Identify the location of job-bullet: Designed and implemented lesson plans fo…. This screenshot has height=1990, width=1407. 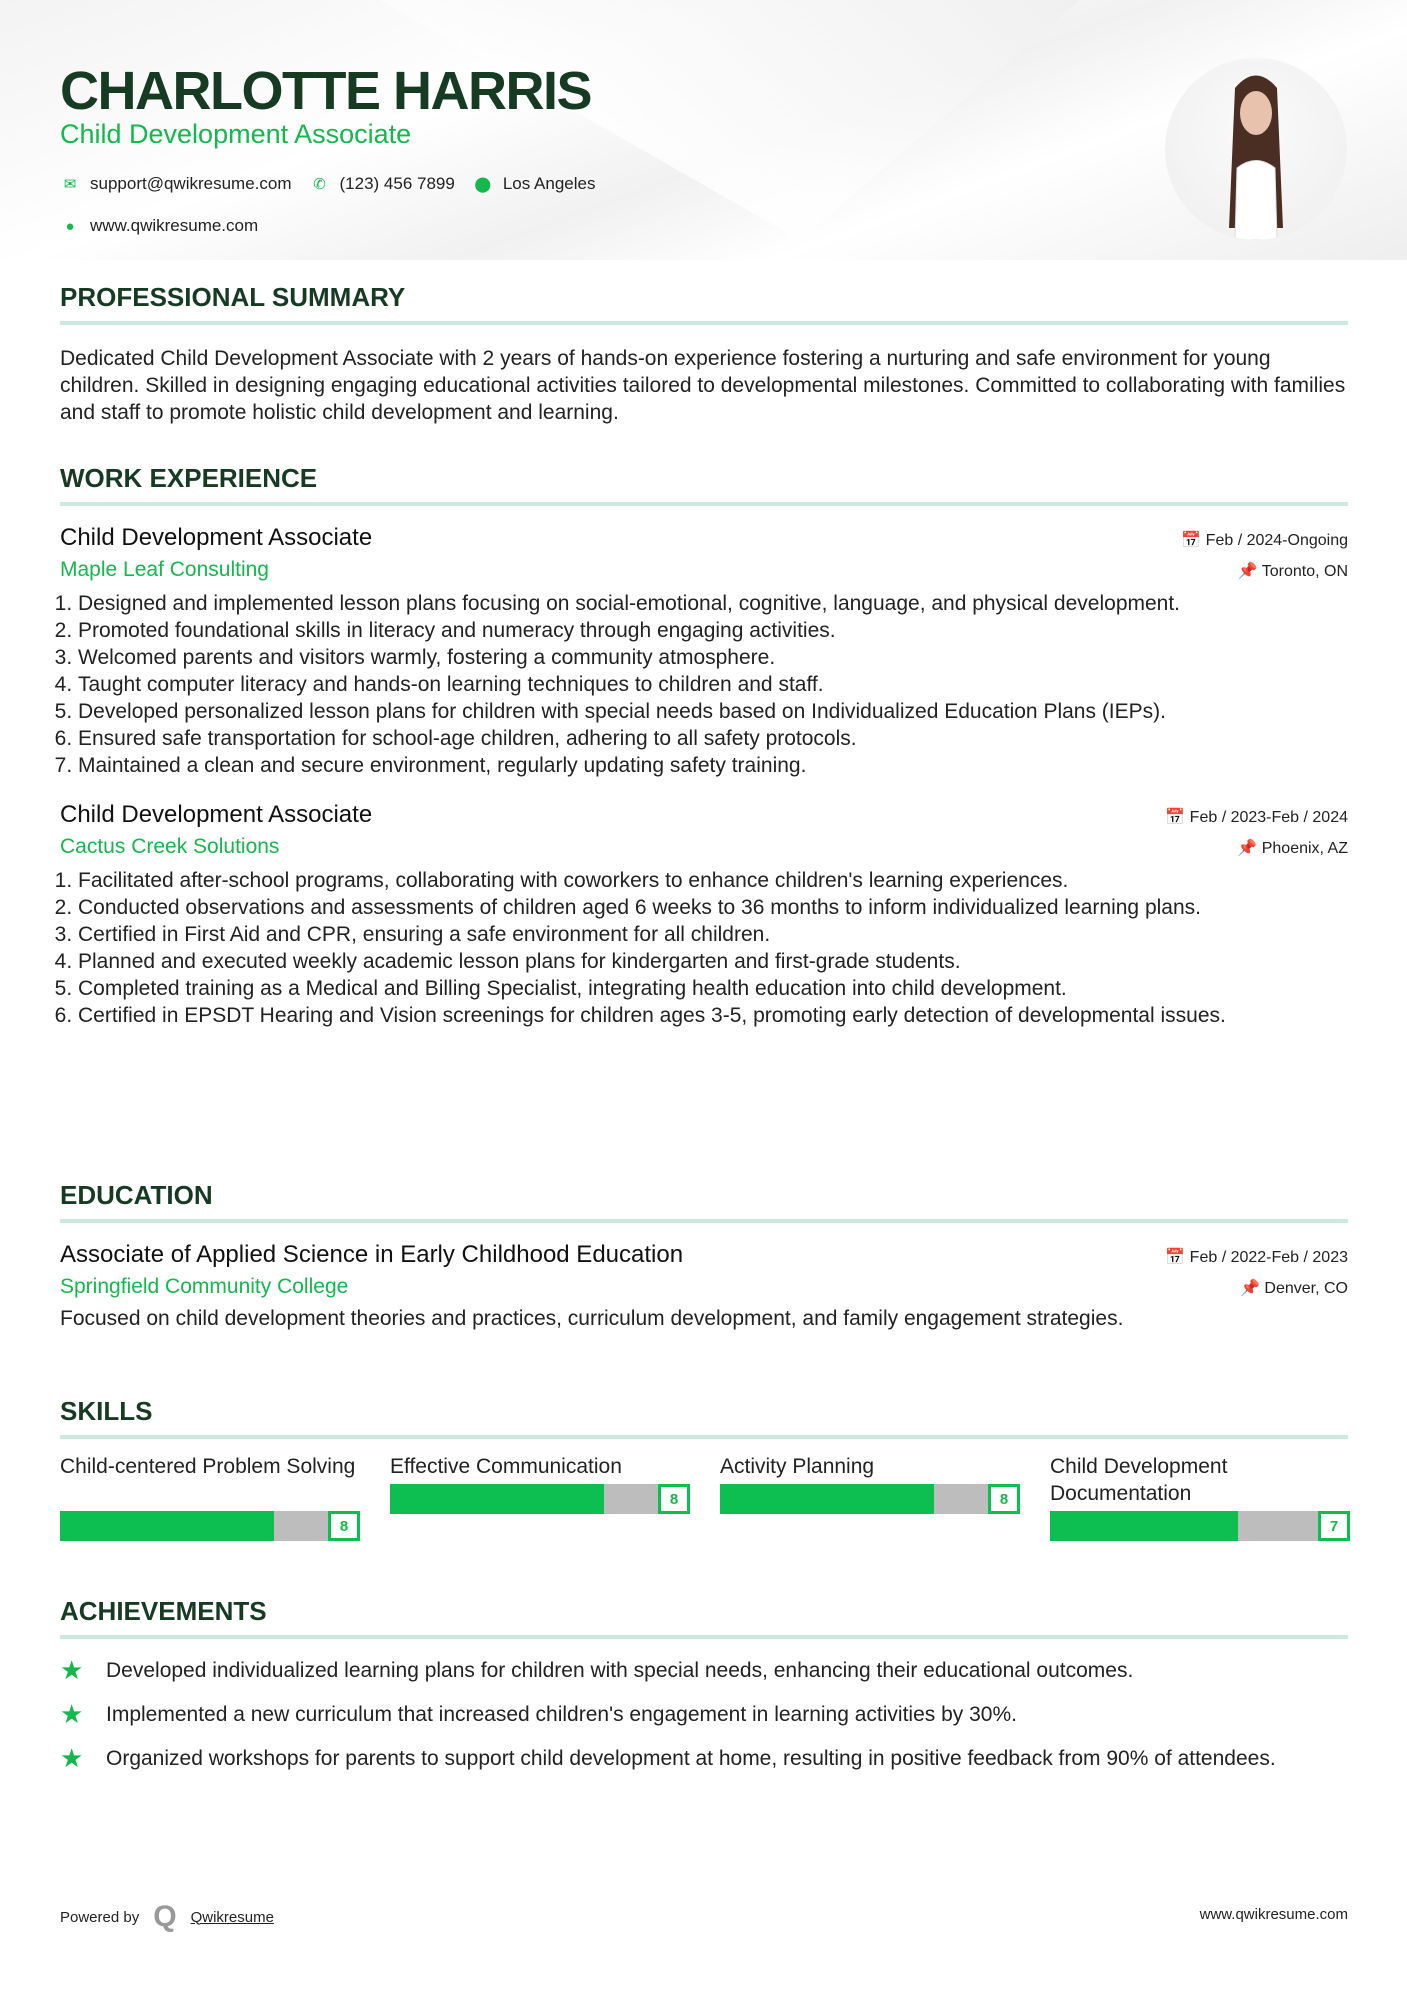
(713, 603).